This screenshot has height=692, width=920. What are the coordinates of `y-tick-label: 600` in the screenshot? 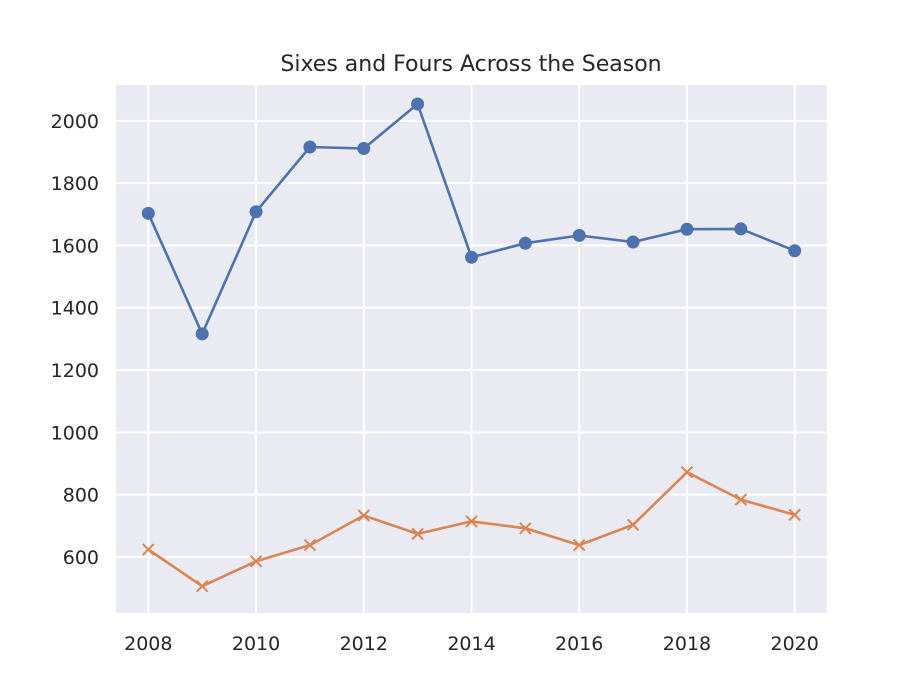 It's located at (81, 558).